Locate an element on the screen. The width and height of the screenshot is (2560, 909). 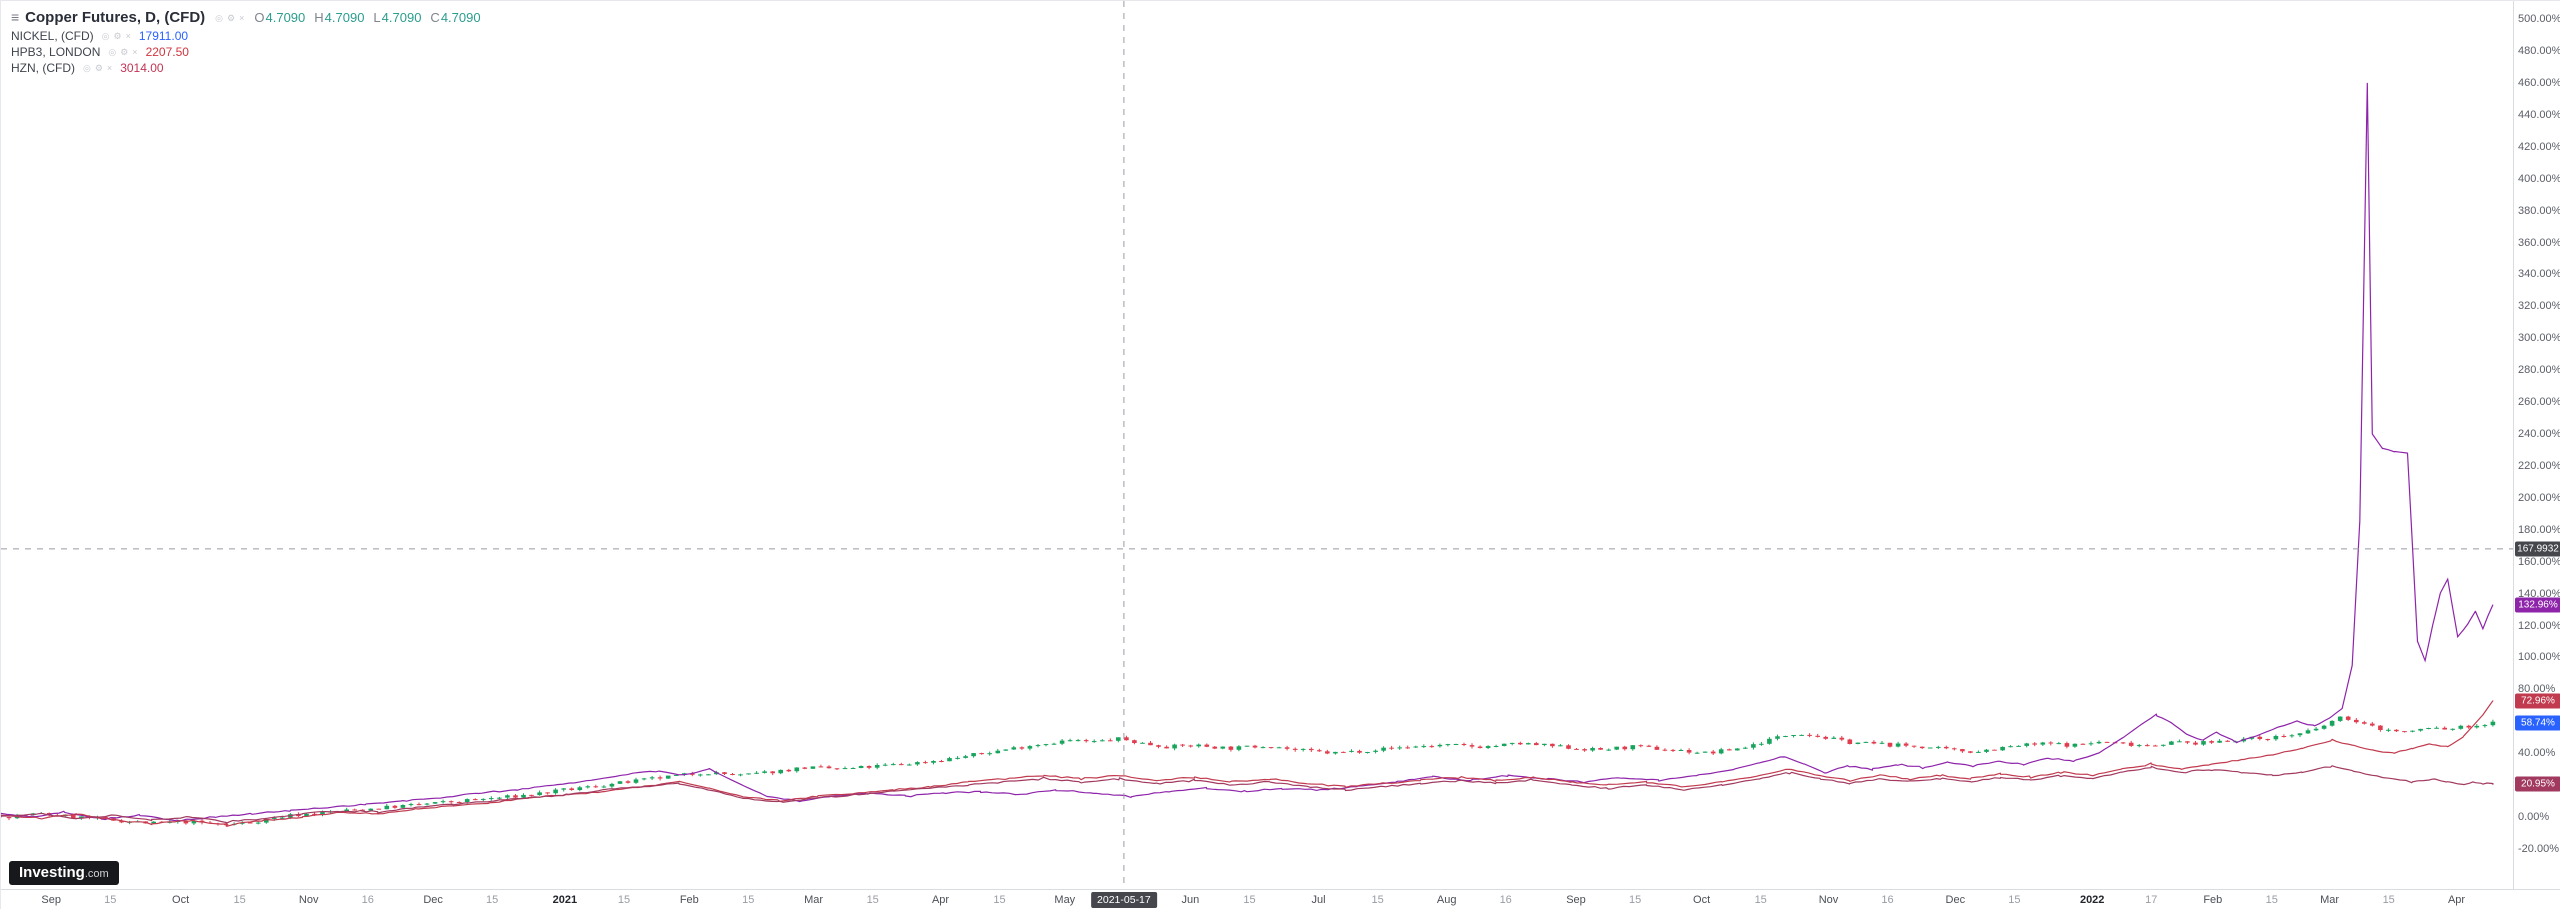
x-axis-label: Aug is located at coordinates (1446, 900).